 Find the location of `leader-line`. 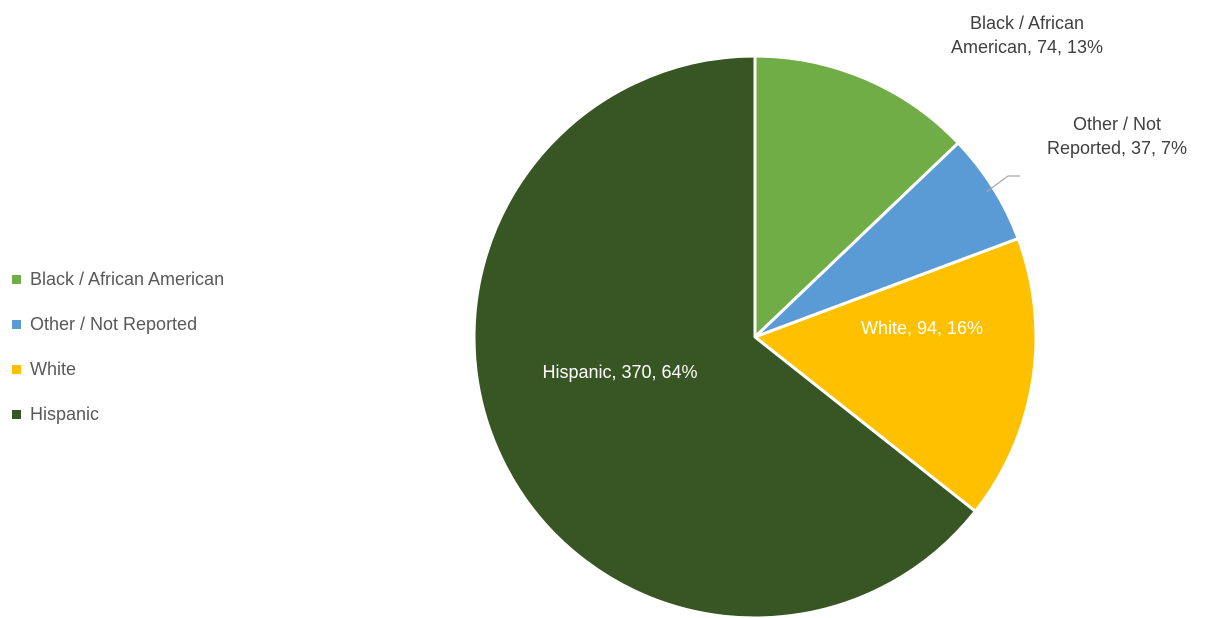

leader-line is located at coordinates (1002, 184).